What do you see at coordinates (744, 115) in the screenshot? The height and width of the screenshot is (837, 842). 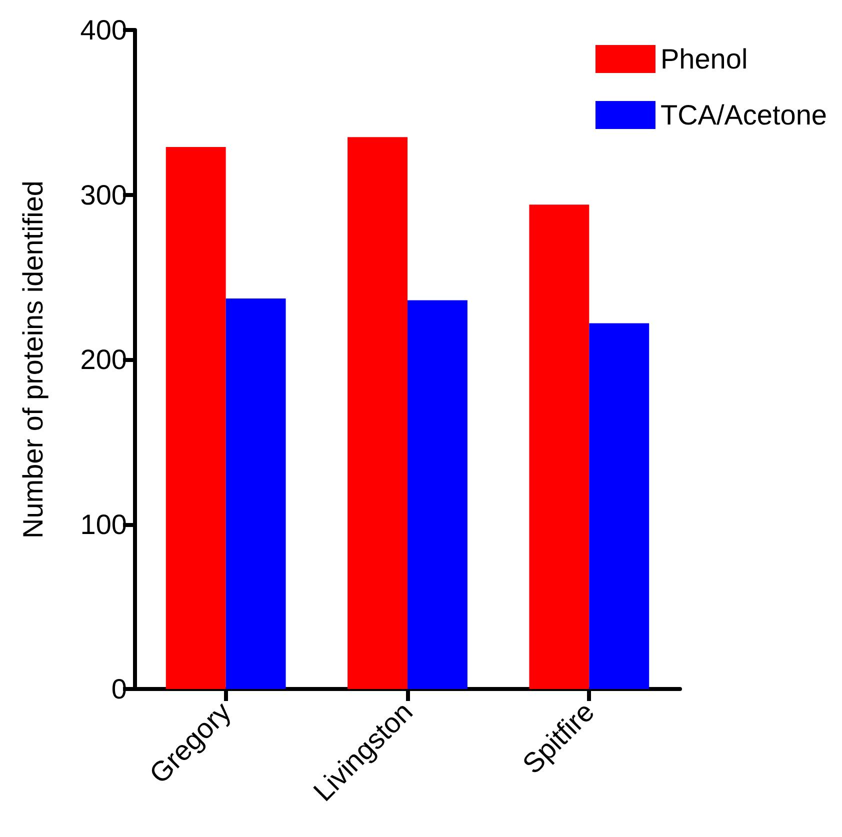 I see `legend-label: TCA/Acetone` at bounding box center [744, 115].